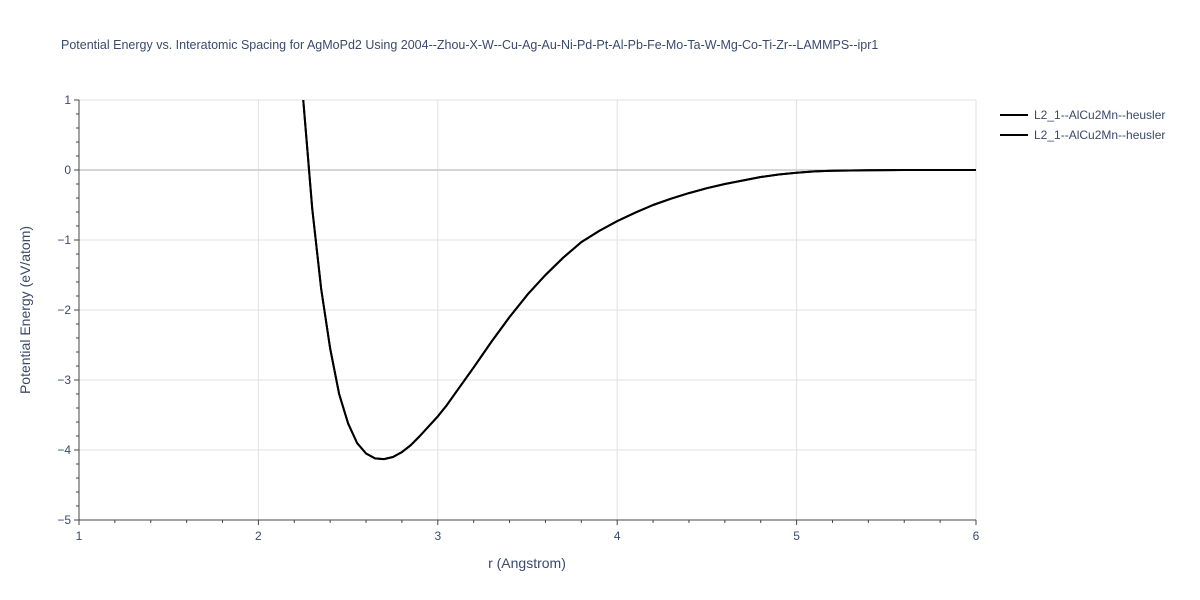 The width and height of the screenshot is (1200, 600). I want to click on x-tick-label: 4, so click(617, 536).